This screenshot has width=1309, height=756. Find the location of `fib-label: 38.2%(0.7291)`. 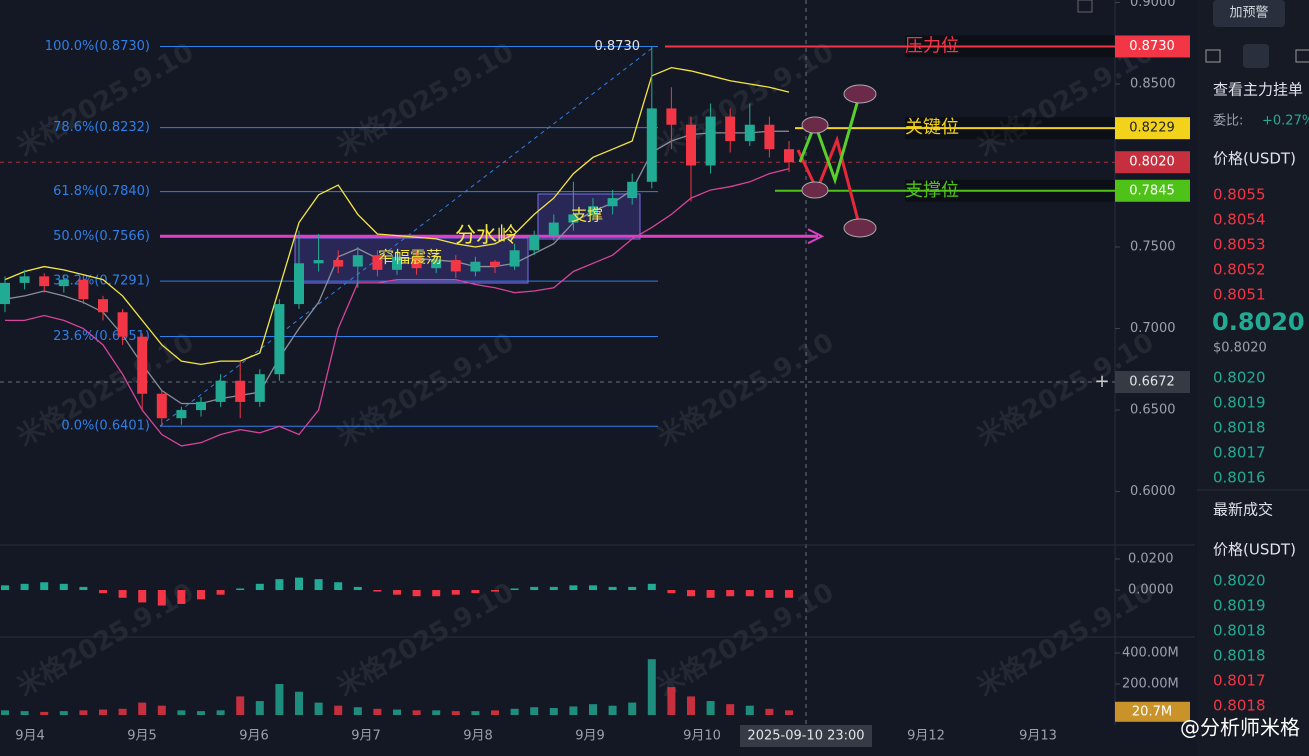

fib-label: 38.2%(0.7291) is located at coordinates (101, 281).